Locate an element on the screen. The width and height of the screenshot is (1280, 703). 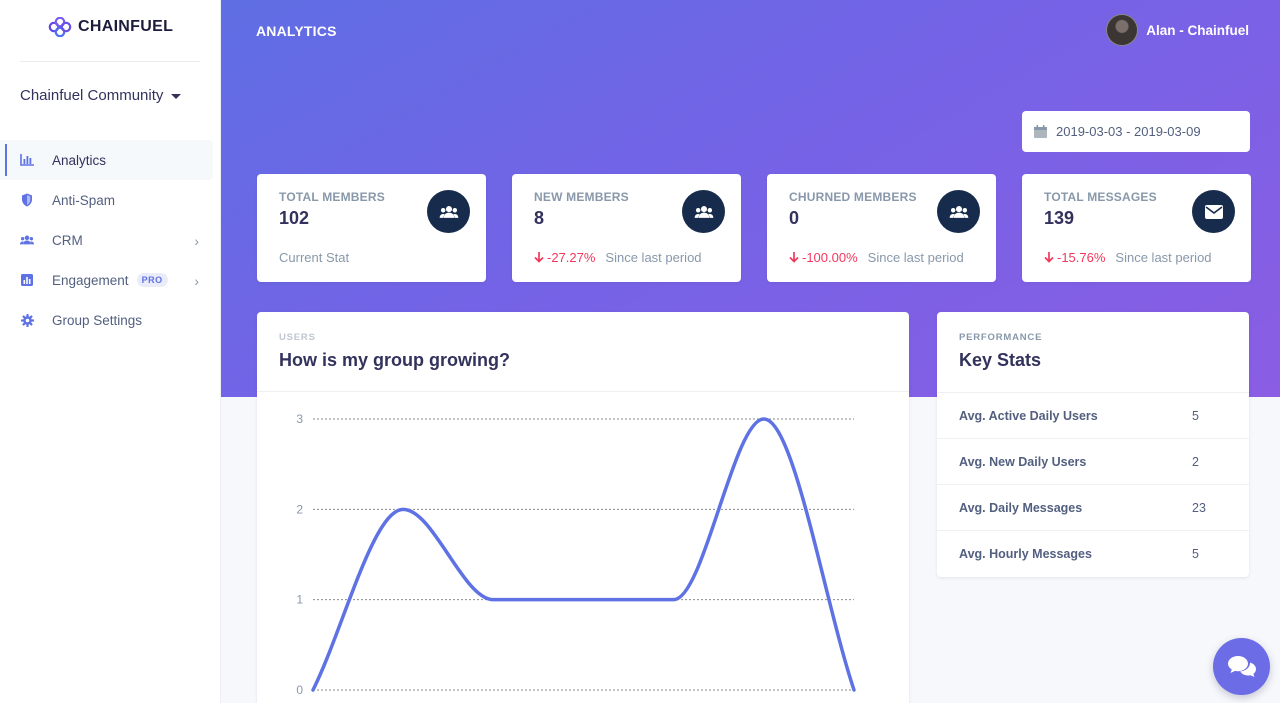
sidebar-item-analytics: Analytics is located at coordinates (106, 160).